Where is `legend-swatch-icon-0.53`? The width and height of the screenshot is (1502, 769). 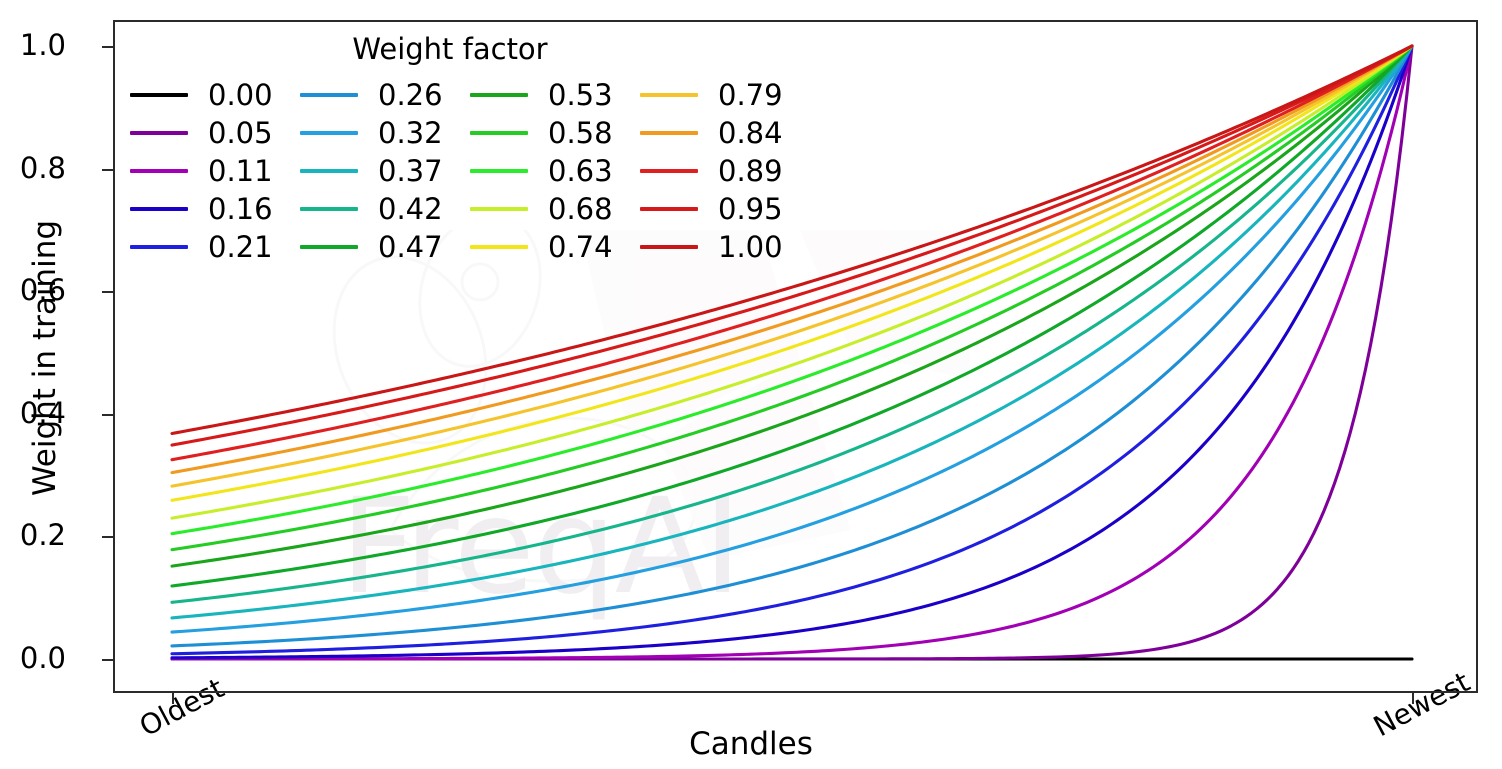
legend-swatch-icon-0.53 is located at coordinates (499, 95).